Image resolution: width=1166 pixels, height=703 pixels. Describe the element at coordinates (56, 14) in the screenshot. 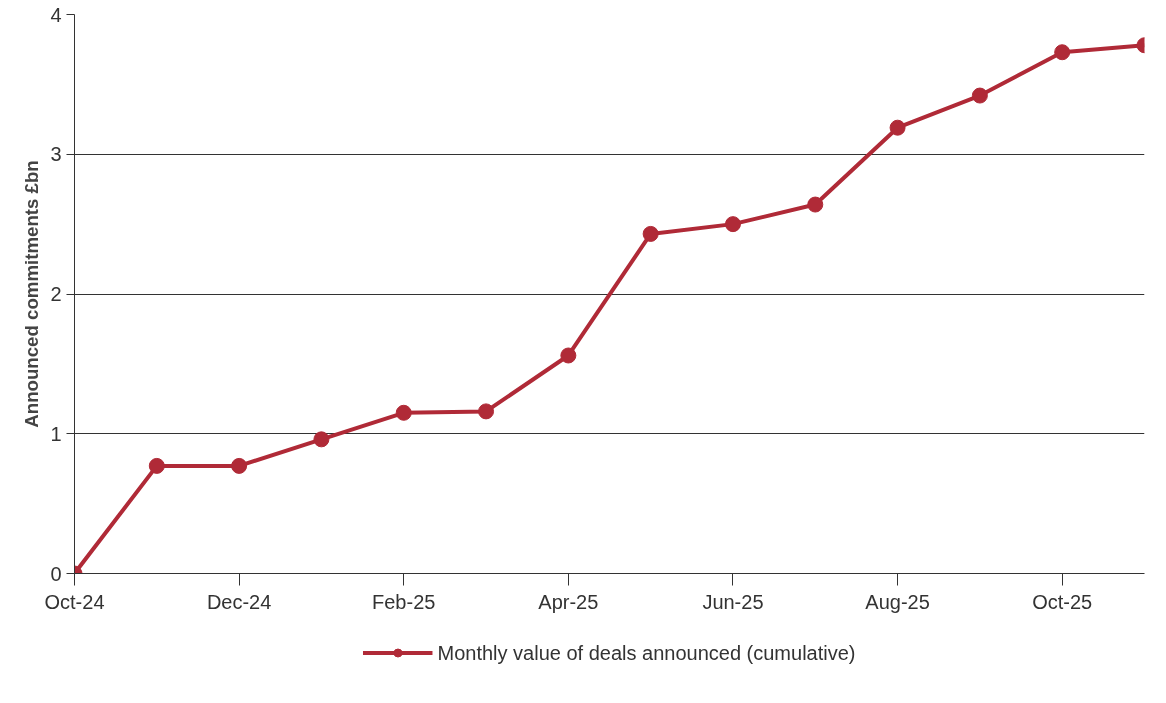

I see `y-tick-label: 4` at that location.